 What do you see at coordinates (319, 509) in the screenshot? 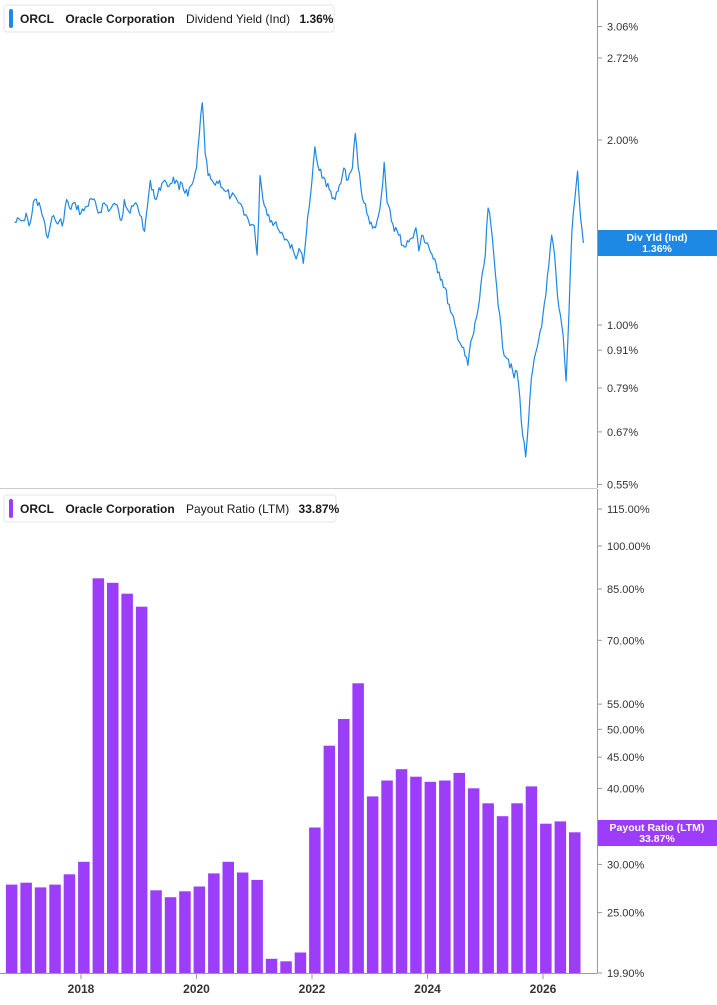
I see `bottom-legend-value: 33.87%` at bounding box center [319, 509].